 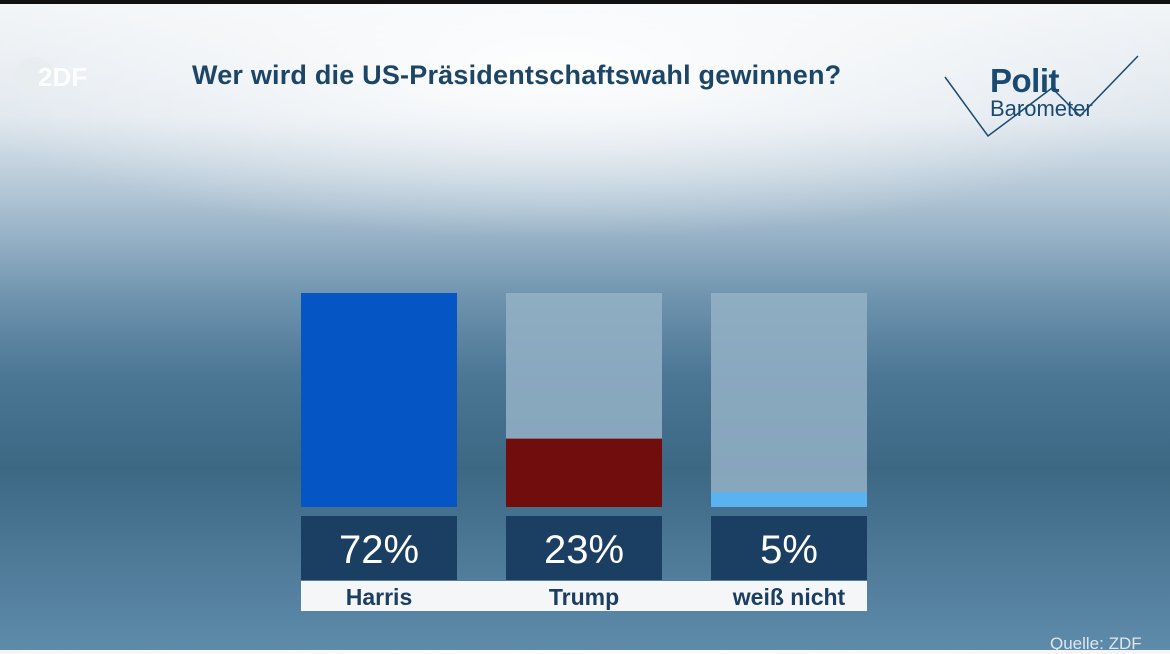 What do you see at coordinates (1025, 80) in the screenshot?
I see `politbarometer-logo-polit: Polit` at bounding box center [1025, 80].